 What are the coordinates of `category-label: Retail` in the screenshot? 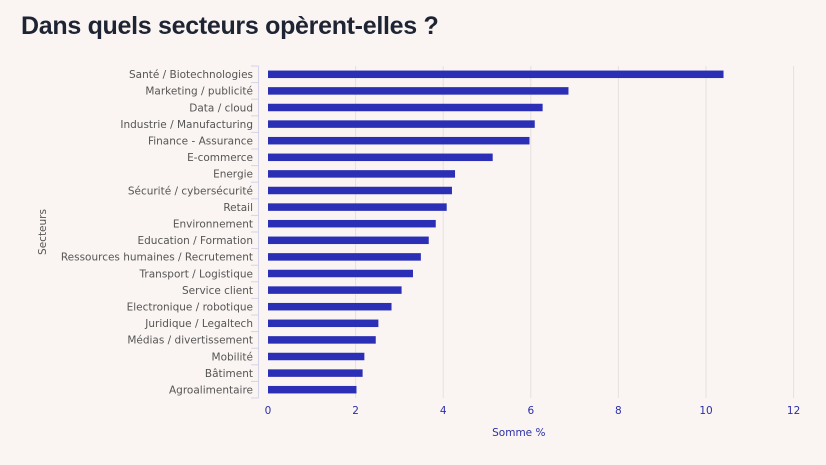 It's located at (238, 208).